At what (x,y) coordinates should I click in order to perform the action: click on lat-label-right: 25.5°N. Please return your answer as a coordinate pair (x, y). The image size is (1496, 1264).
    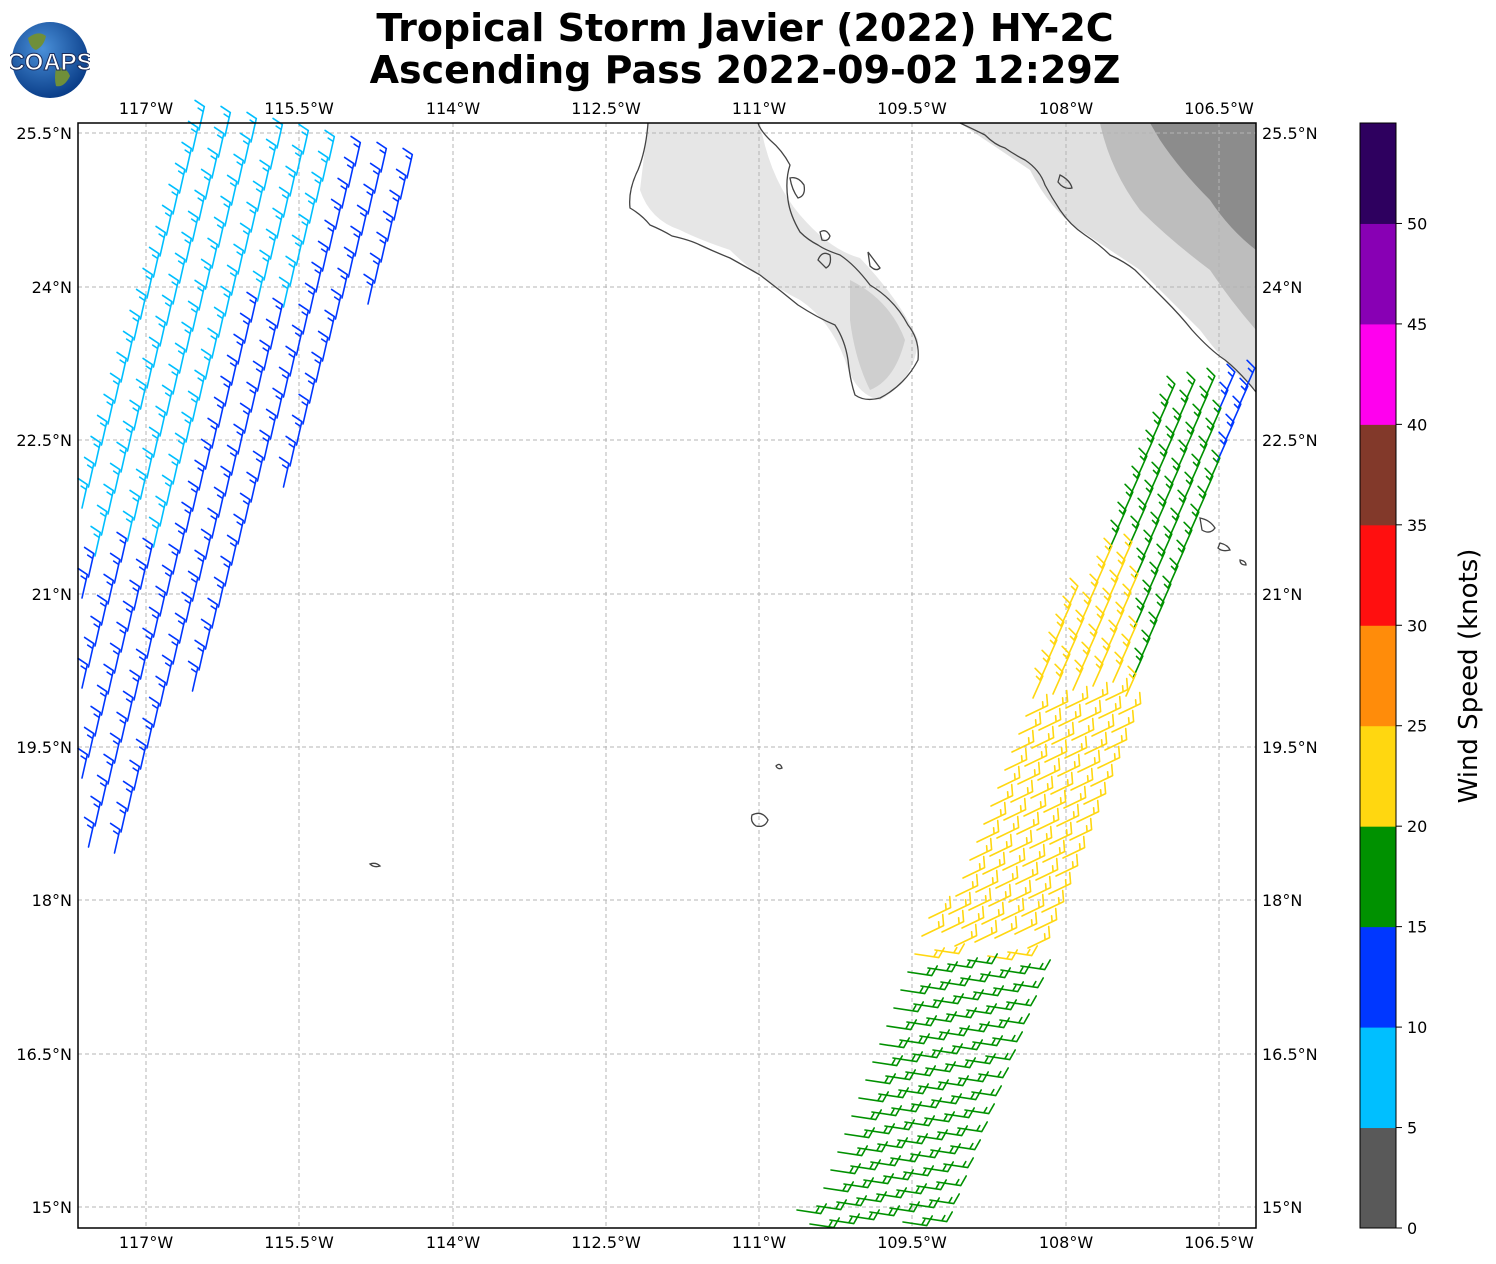
    Looking at the image, I should click on (1290, 133).